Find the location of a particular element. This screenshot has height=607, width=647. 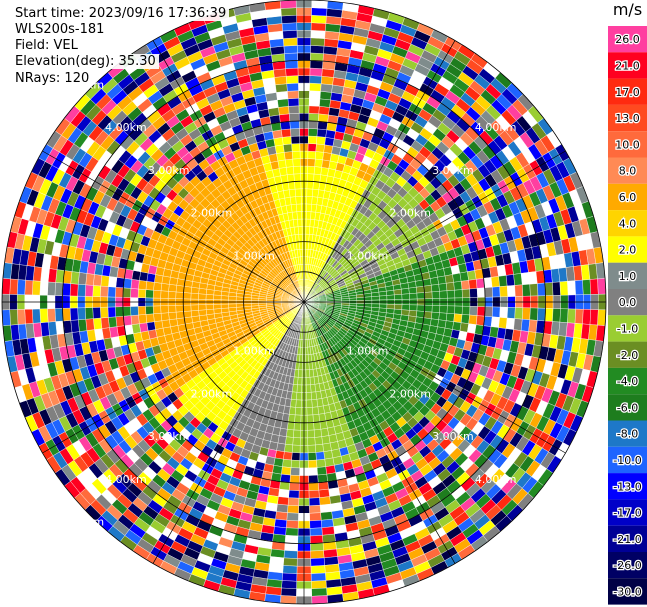

colorbar-unit: m/s is located at coordinates (627, 9).